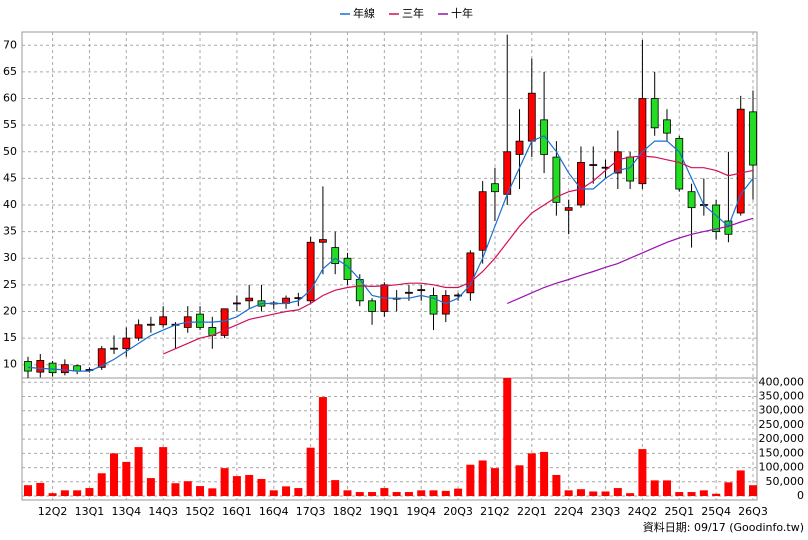  What do you see at coordinates (785, 481) in the screenshot?
I see `y2-tick-label: 50,000` at bounding box center [785, 481].